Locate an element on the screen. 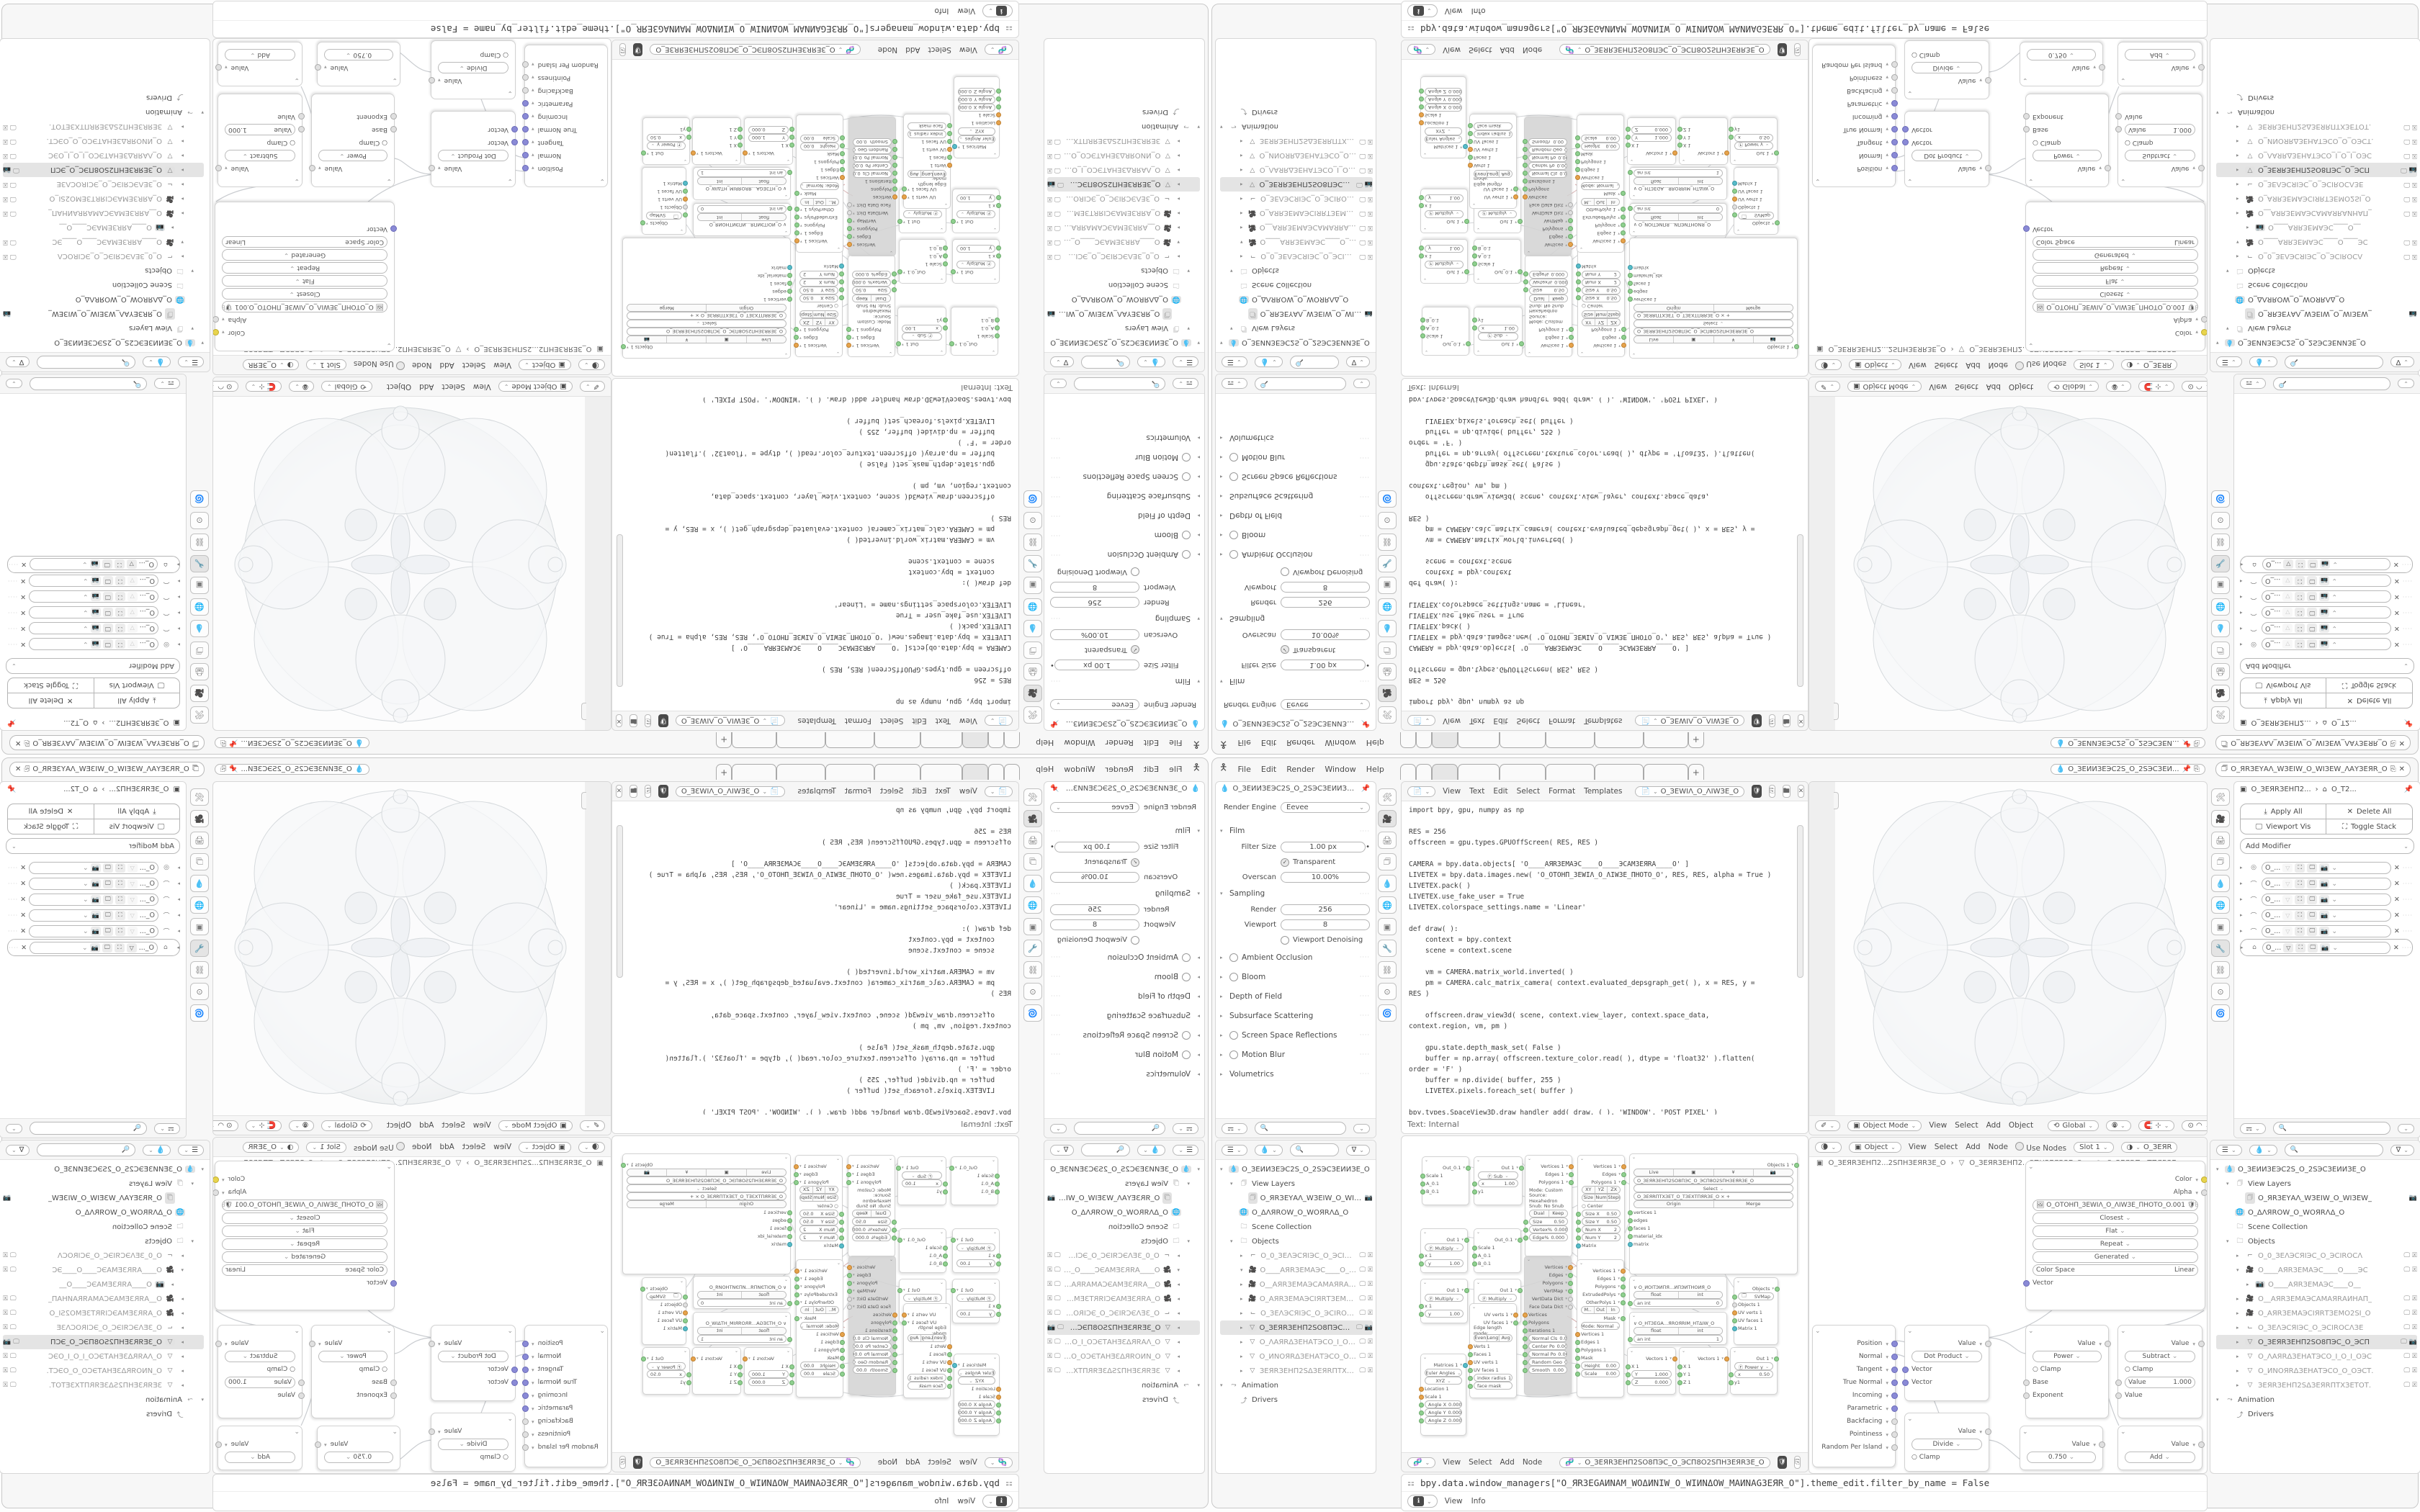 The height and width of the screenshot is (1512, 2420). menu-select: Select is located at coordinates (1946, 1147).